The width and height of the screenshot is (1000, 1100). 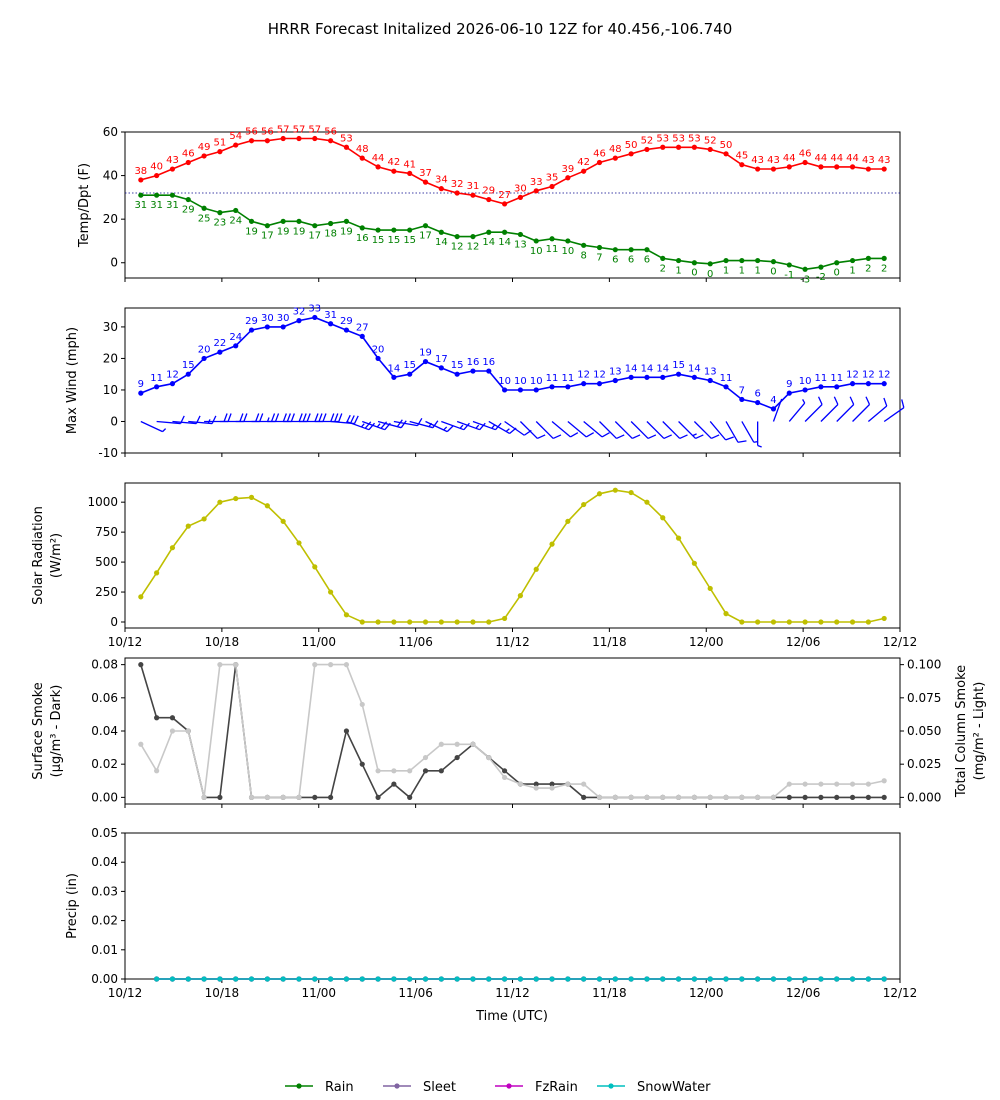 What do you see at coordinates (805, 279) in the screenshot?
I see `data-label: -3` at bounding box center [805, 279].